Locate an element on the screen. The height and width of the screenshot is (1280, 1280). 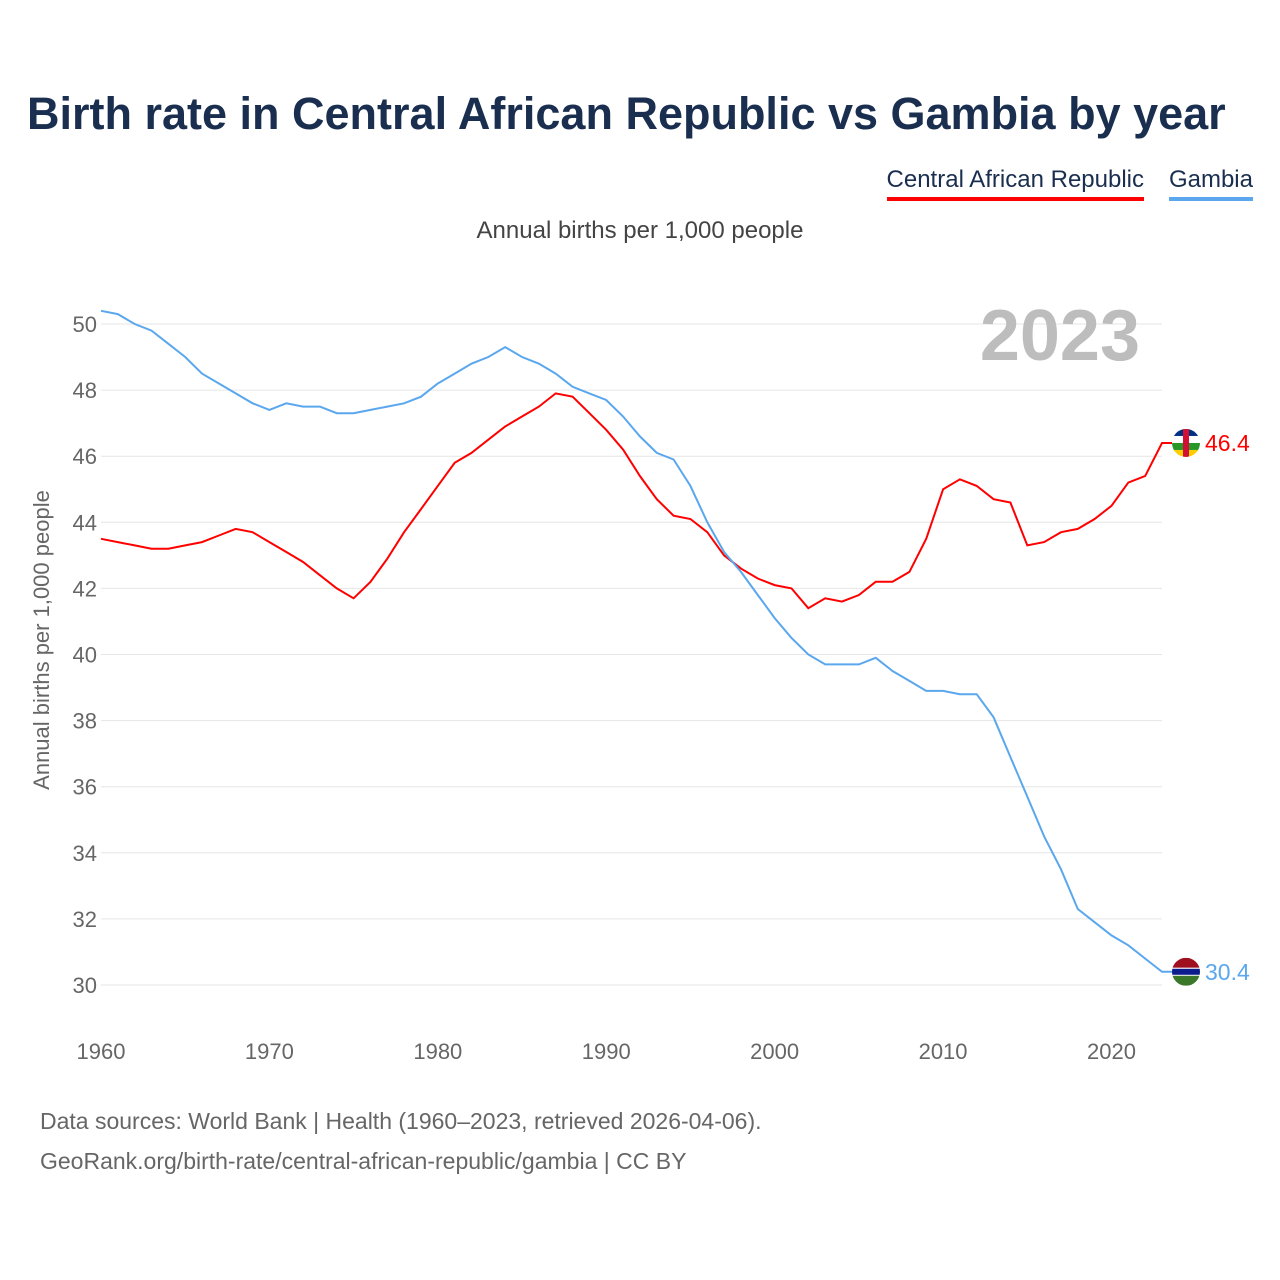
y-tick-label: 44 is located at coordinates (85, 522).